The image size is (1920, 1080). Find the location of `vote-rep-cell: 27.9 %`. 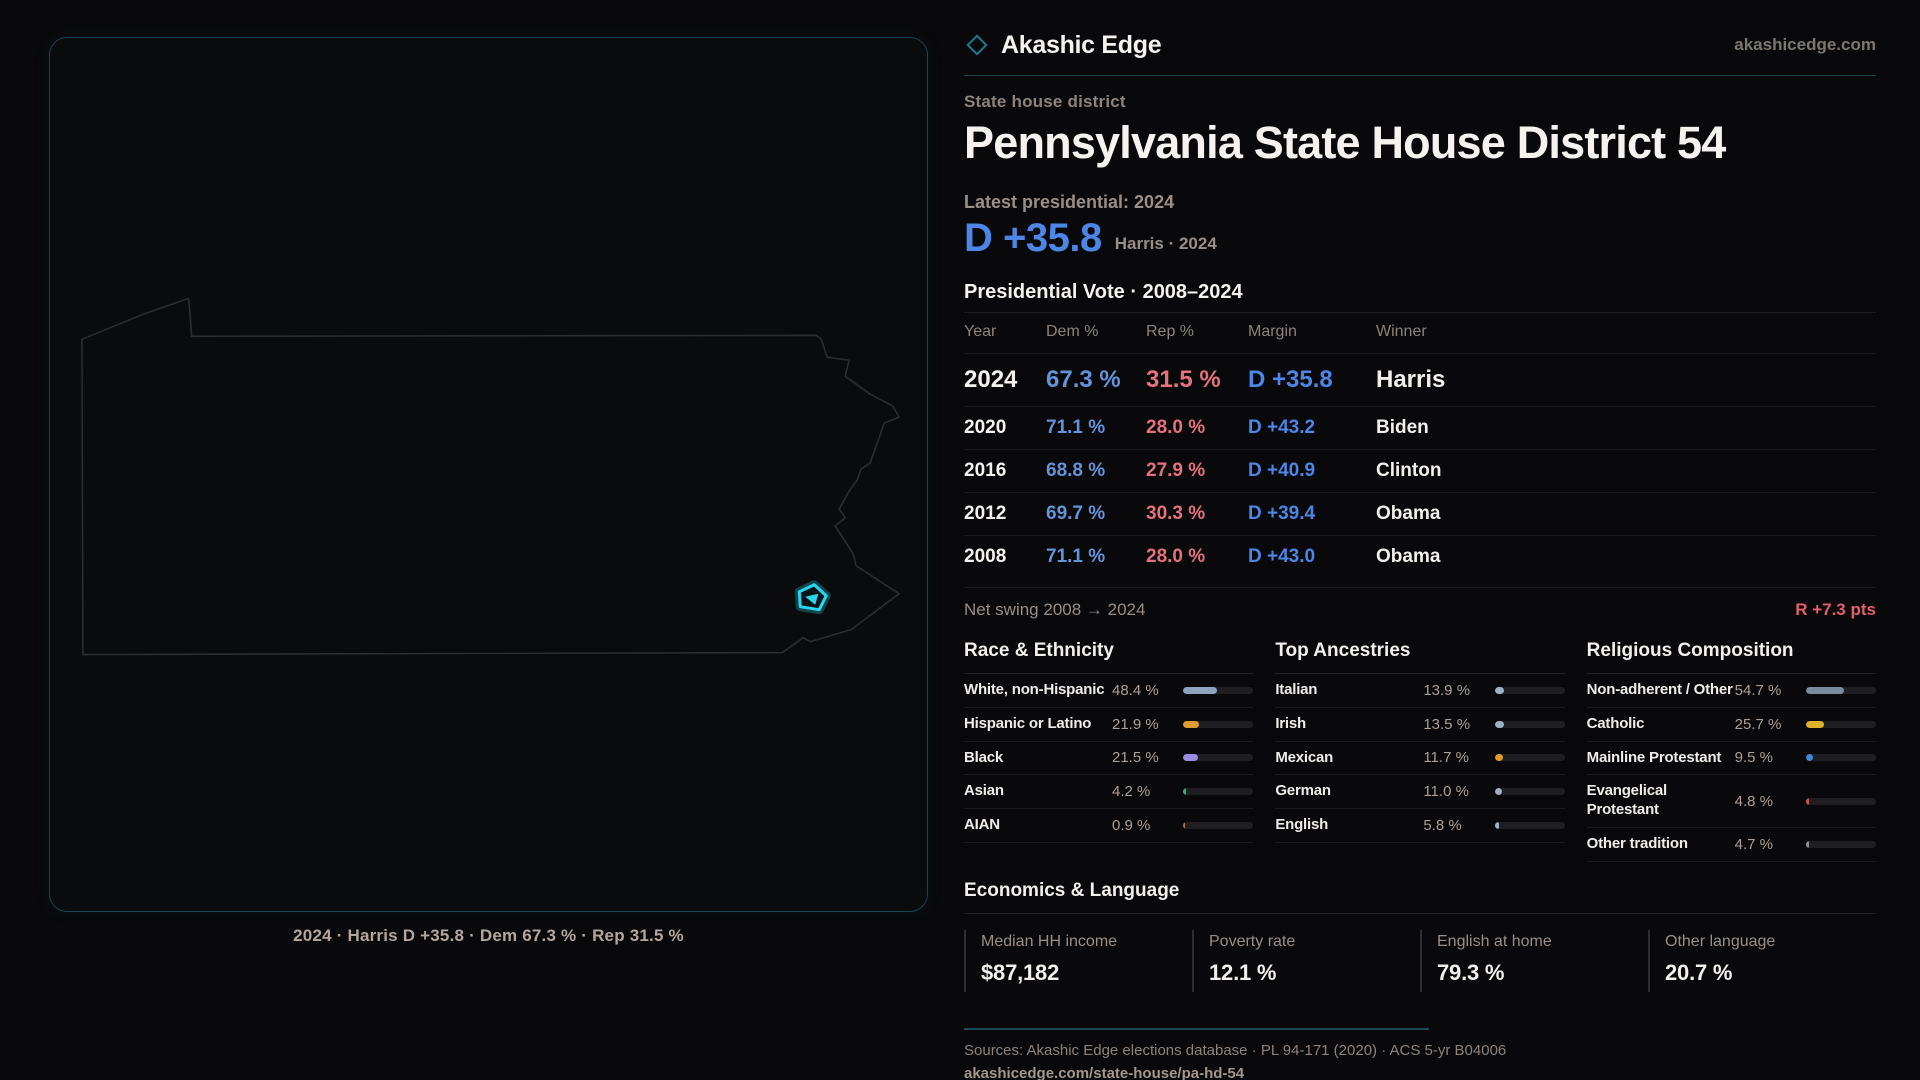

vote-rep-cell: 27.9 % is located at coordinates (1197, 471).